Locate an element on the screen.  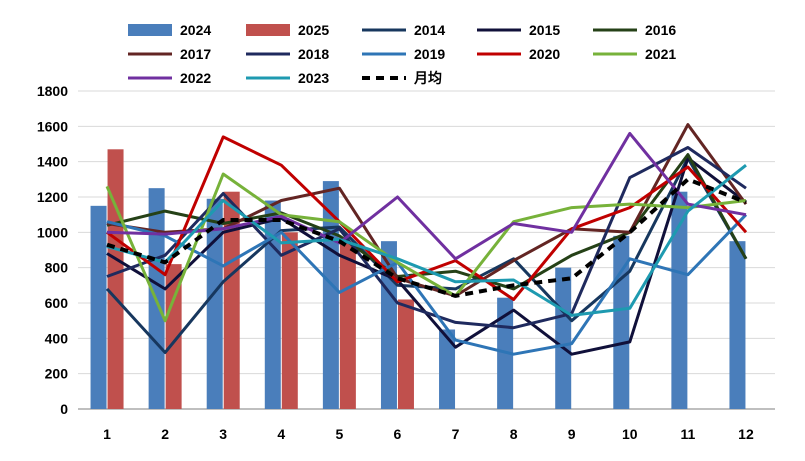
y-tick-label: 1800 is located at coordinates (52, 91).